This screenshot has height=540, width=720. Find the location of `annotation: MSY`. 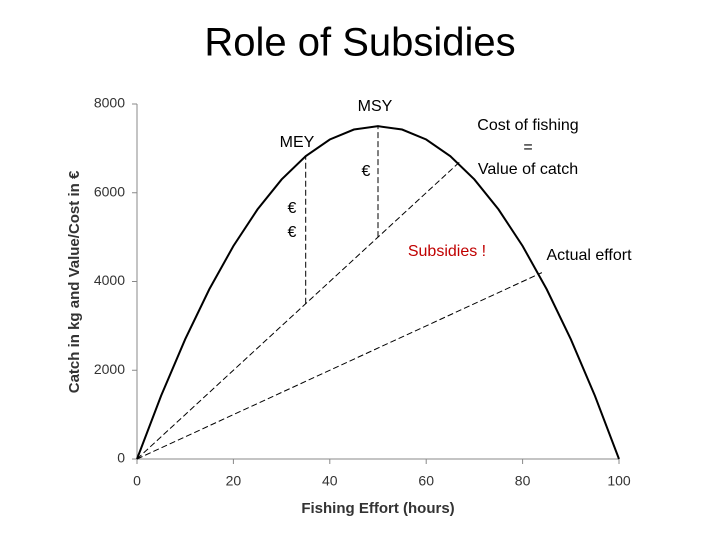

annotation: MSY is located at coordinates (375, 106).